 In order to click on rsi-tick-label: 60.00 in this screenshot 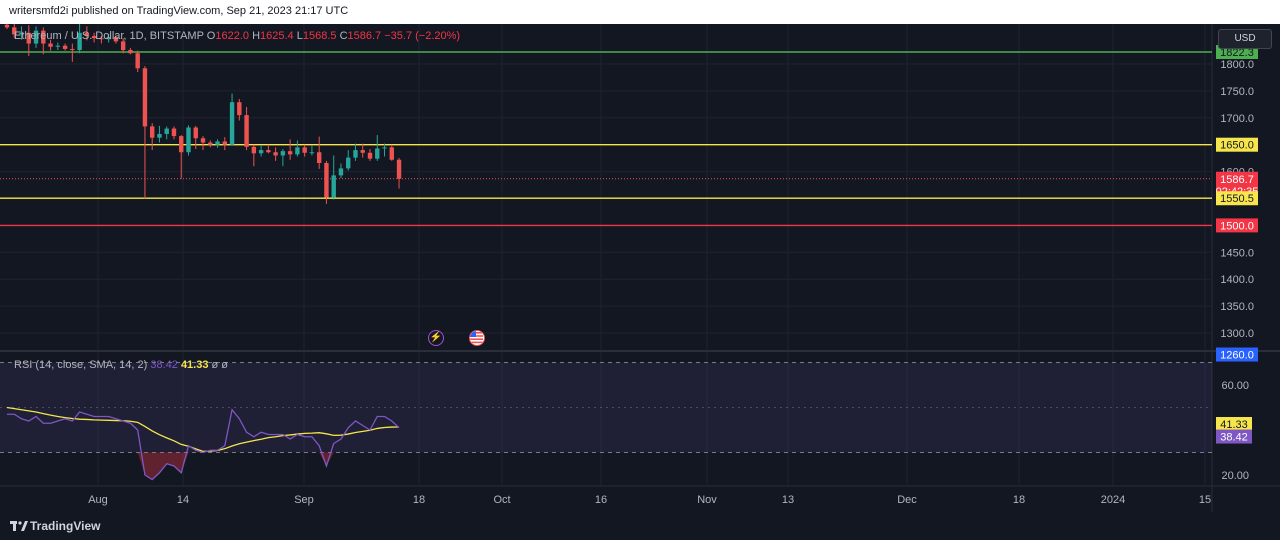, I will do `click(1235, 386)`.